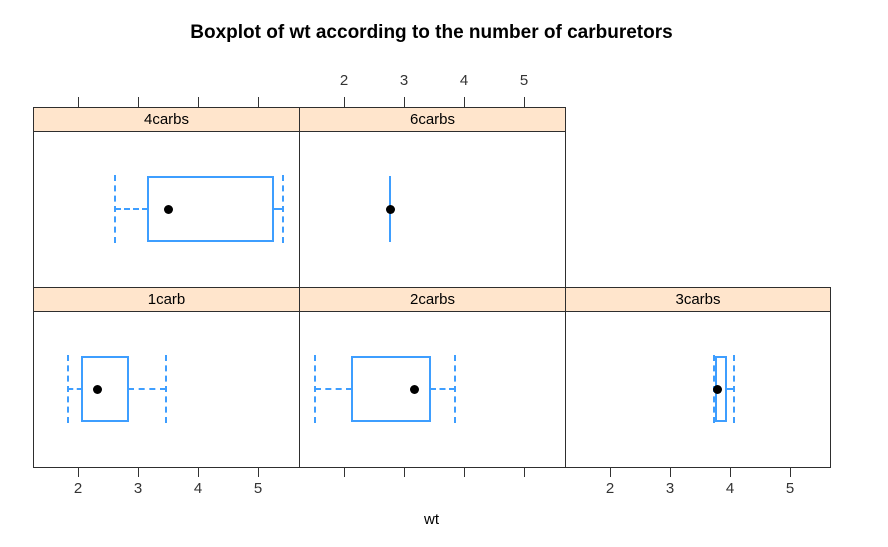 The image size is (888, 547). Describe the element at coordinates (415, 389) in the screenshot. I see `median-dot-2carbs` at that location.